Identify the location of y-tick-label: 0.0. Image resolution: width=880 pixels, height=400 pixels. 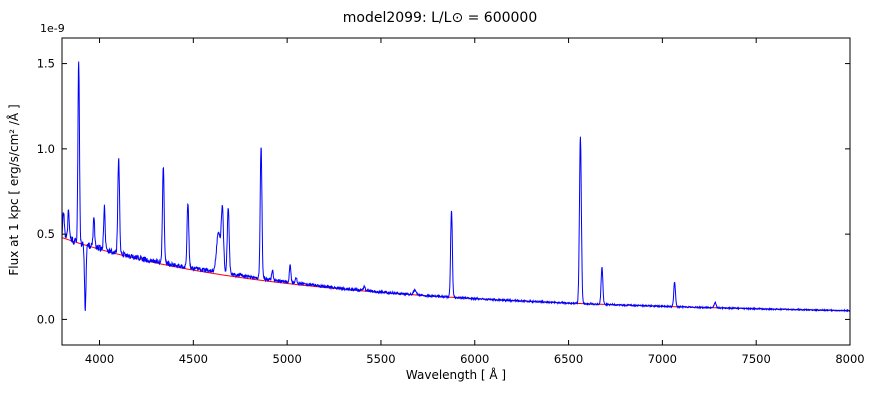
(46, 319).